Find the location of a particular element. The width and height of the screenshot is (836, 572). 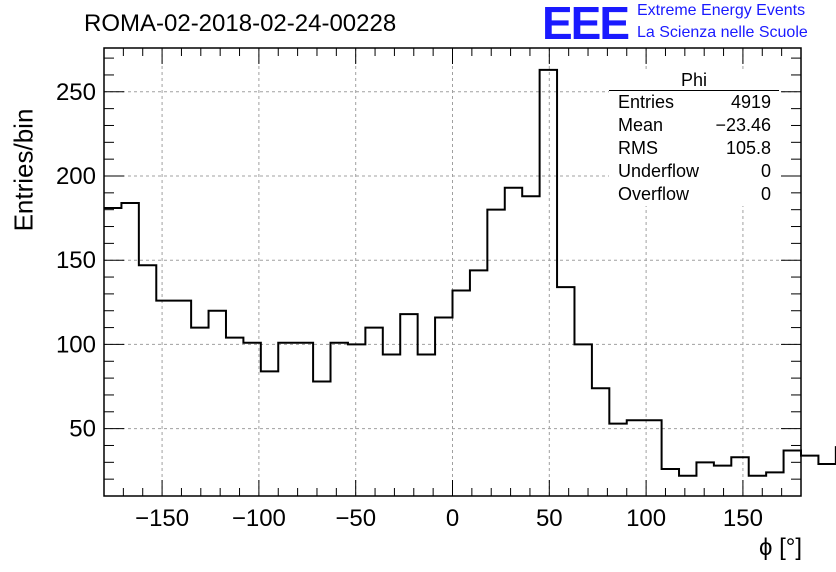

x-tick-label: −150 is located at coordinates (162, 518).